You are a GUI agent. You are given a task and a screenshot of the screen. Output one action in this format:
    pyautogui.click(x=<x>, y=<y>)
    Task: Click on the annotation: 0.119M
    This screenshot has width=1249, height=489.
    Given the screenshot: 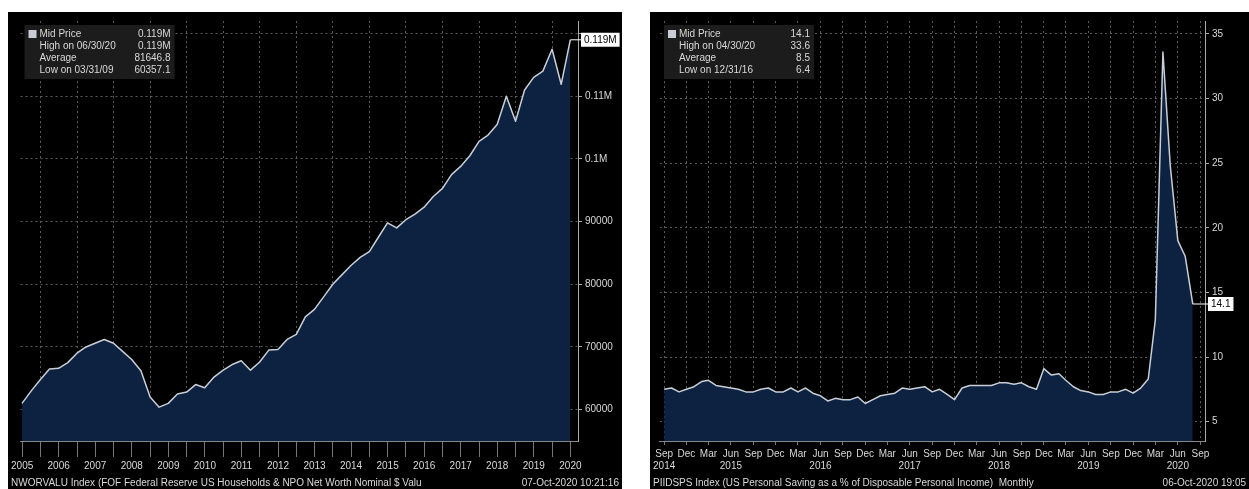 What is the action you would take?
    pyautogui.click(x=600, y=39)
    